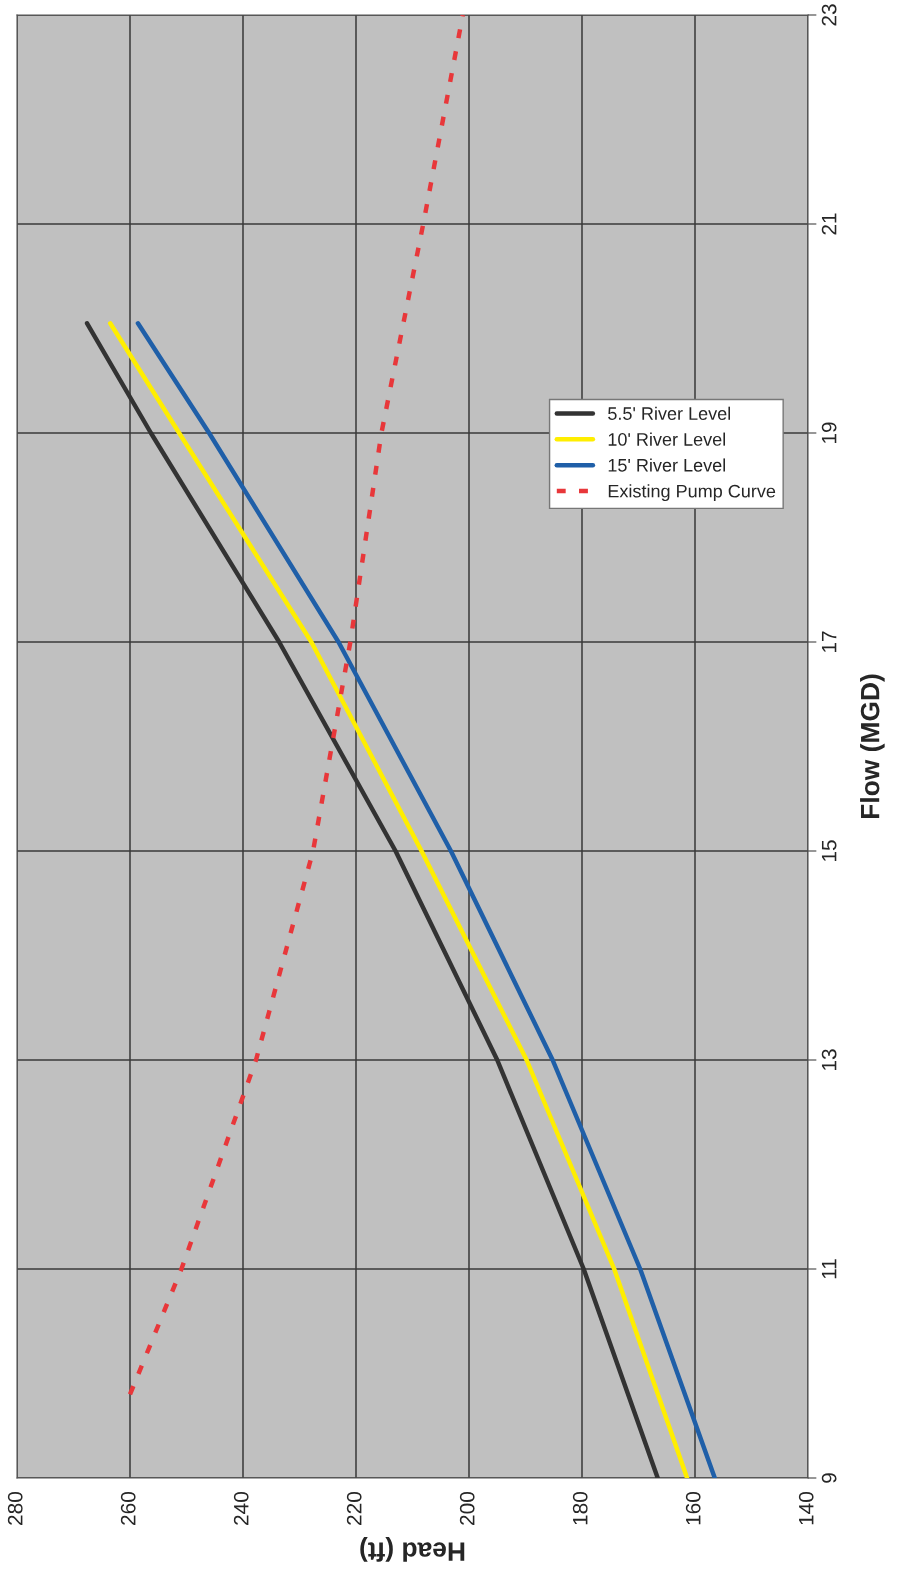 The width and height of the screenshot is (911, 1585). I want to click on y-tick-label: 19, so click(829, 432).